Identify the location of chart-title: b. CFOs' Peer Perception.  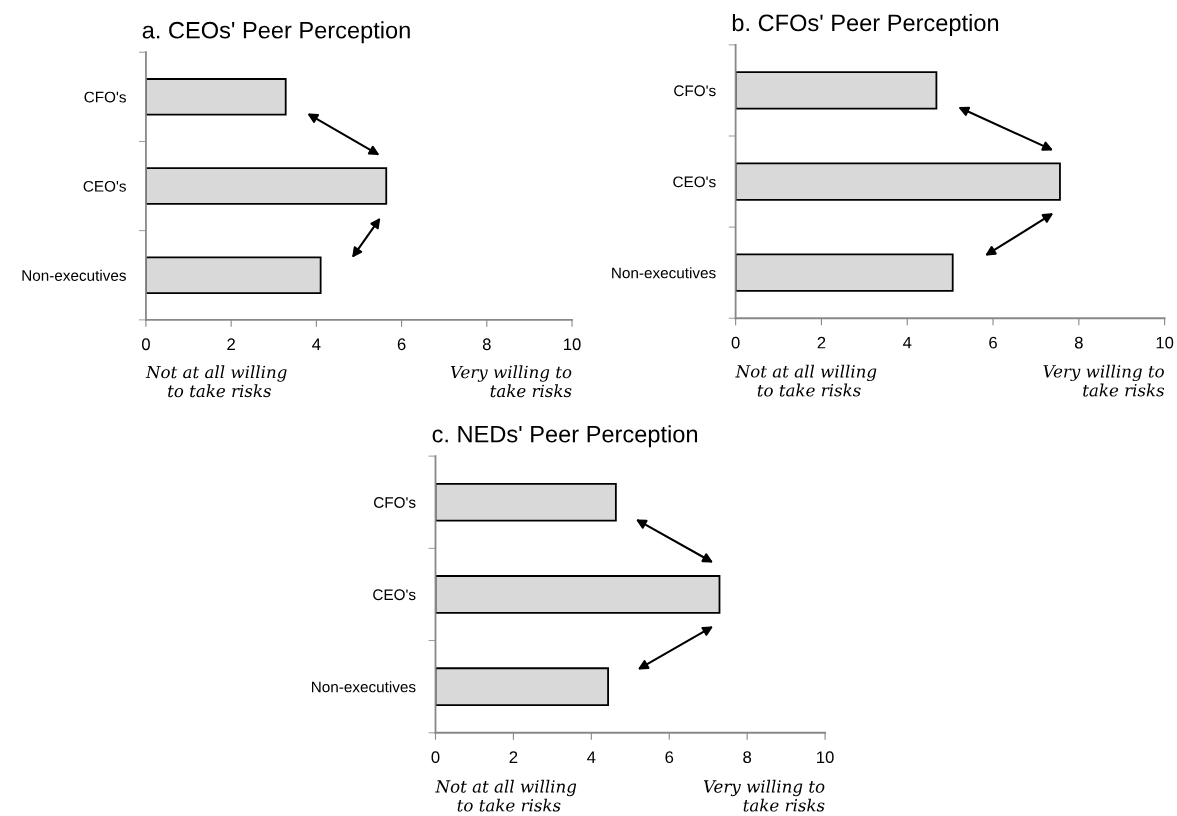
(865, 24).